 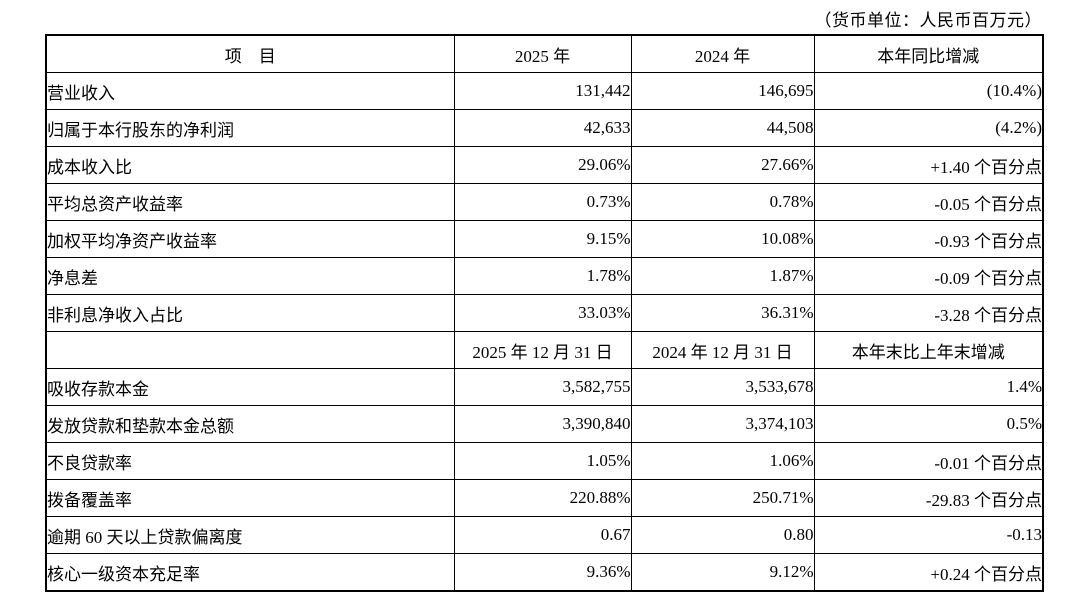 What do you see at coordinates (722, 276) in the screenshot?
I see `cell-2024: 1.87%` at bounding box center [722, 276].